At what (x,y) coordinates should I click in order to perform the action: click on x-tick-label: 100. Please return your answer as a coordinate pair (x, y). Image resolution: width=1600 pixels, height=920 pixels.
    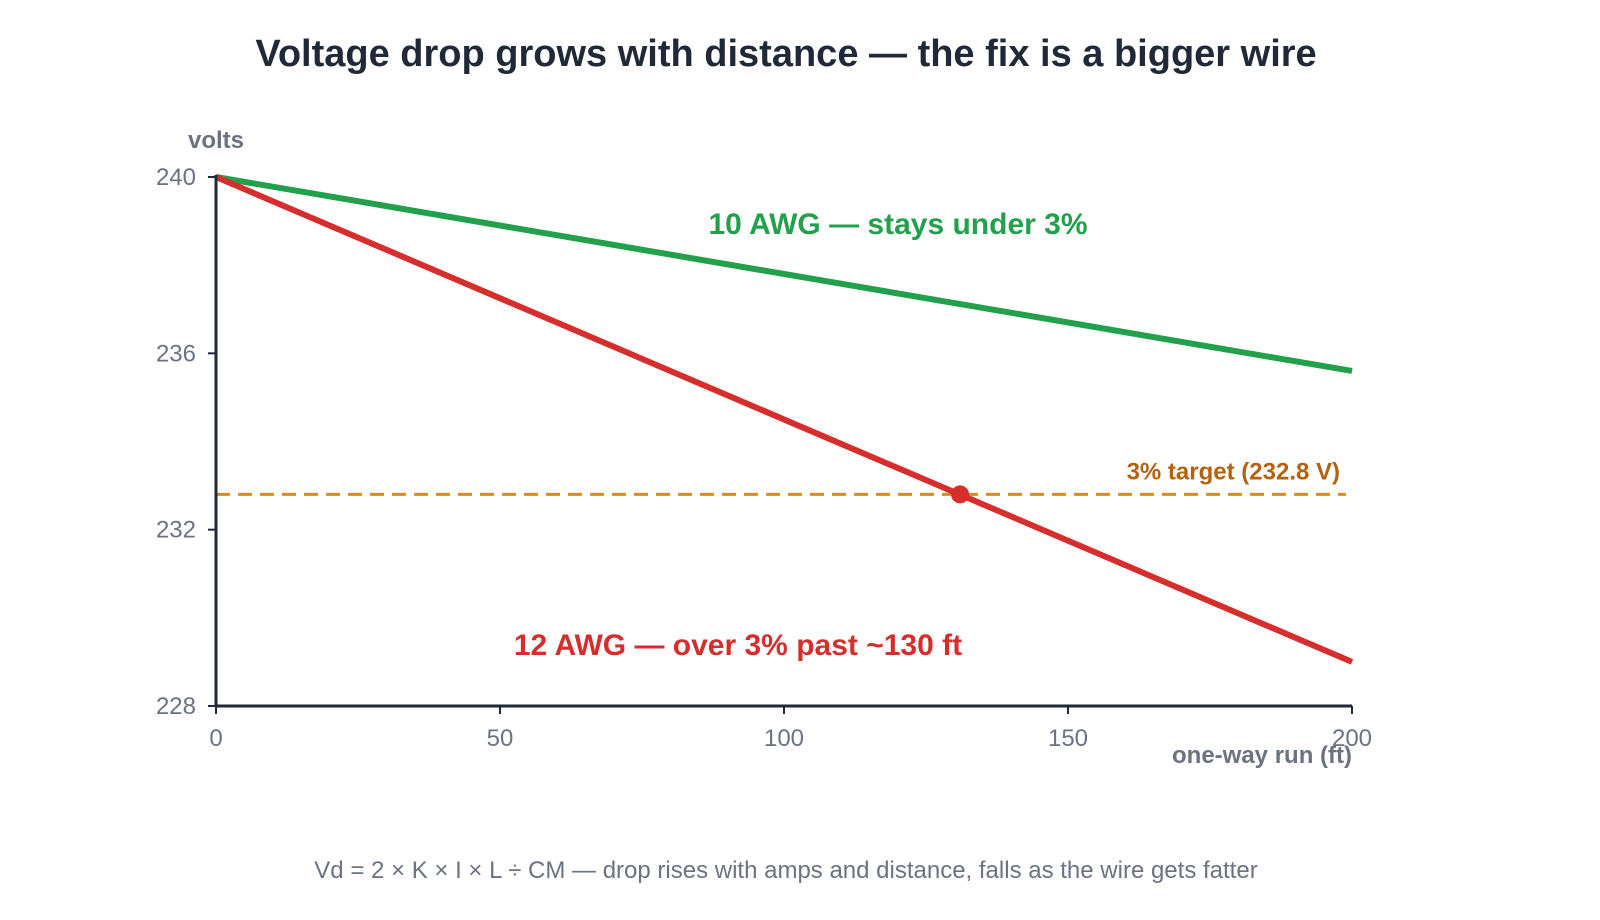
    Looking at the image, I should click on (784, 738).